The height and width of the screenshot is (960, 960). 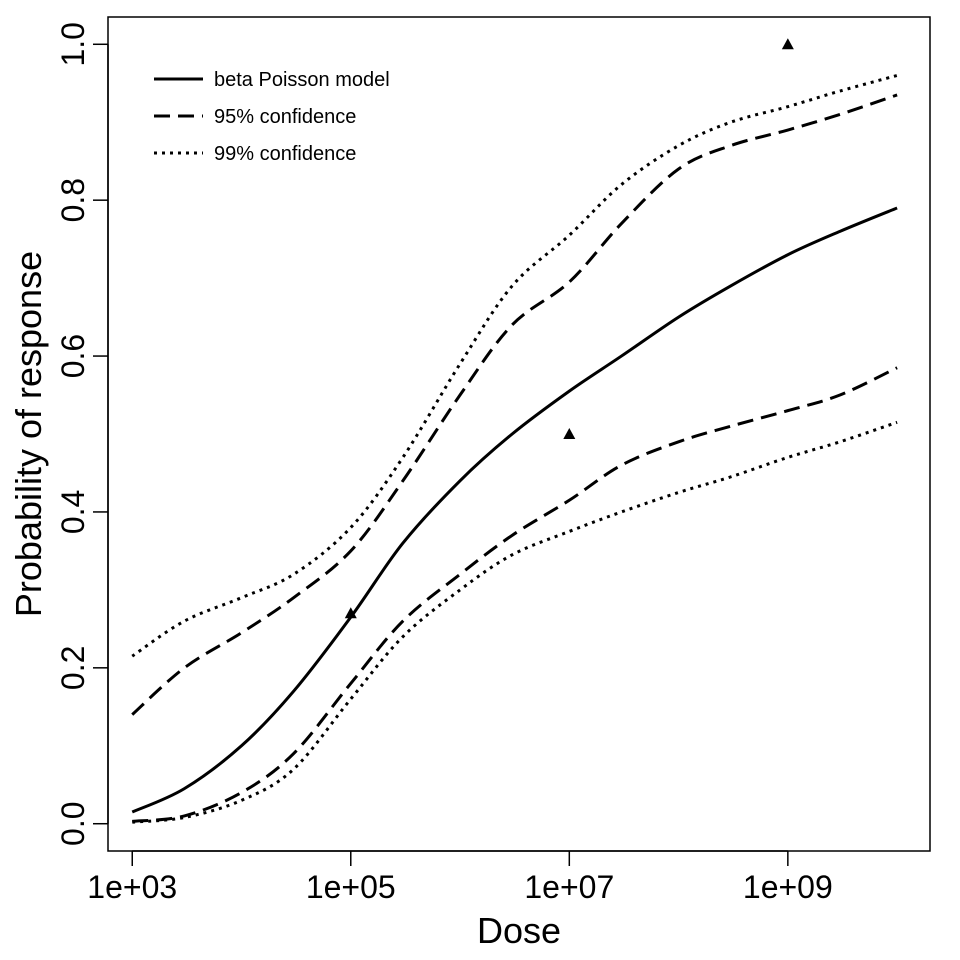 What do you see at coordinates (285, 117) in the screenshot?
I see `legend-label: 95% confidence` at bounding box center [285, 117].